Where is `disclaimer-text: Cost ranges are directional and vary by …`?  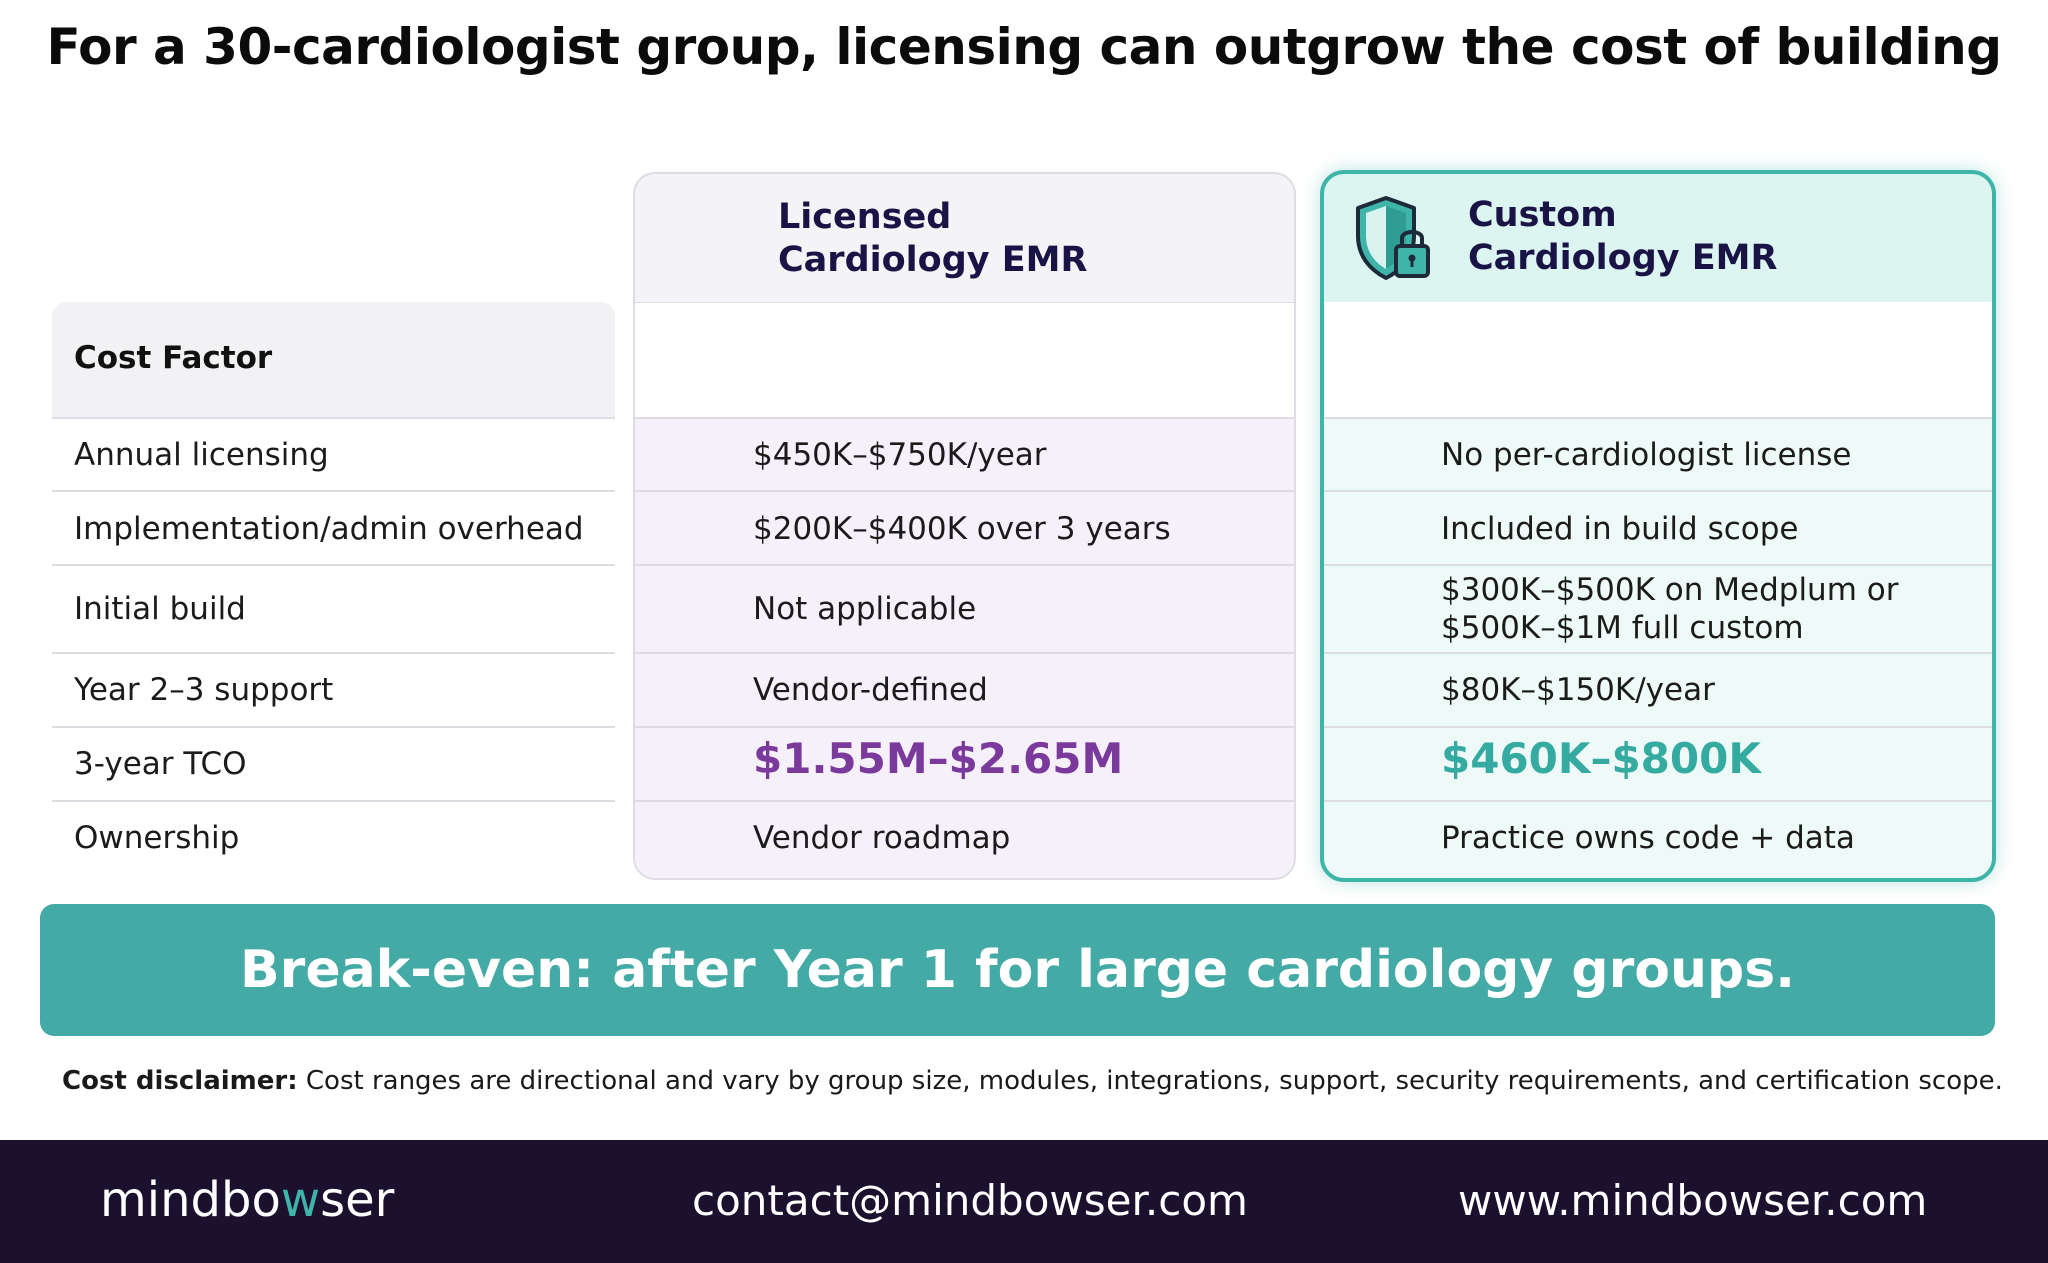 disclaimer-text: Cost ranges are directional and vary by … is located at coordinates (1150, 1081).